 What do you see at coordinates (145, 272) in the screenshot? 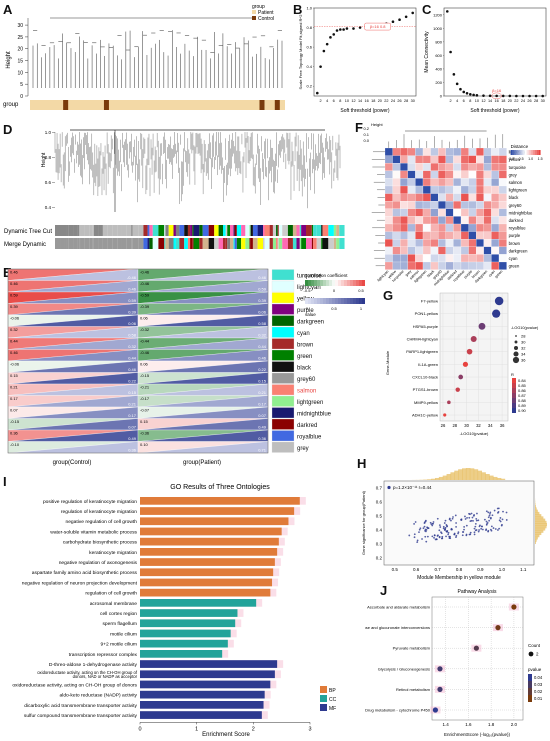
I see `e-corr-label: -0.46` at bounding box center [145, 272].